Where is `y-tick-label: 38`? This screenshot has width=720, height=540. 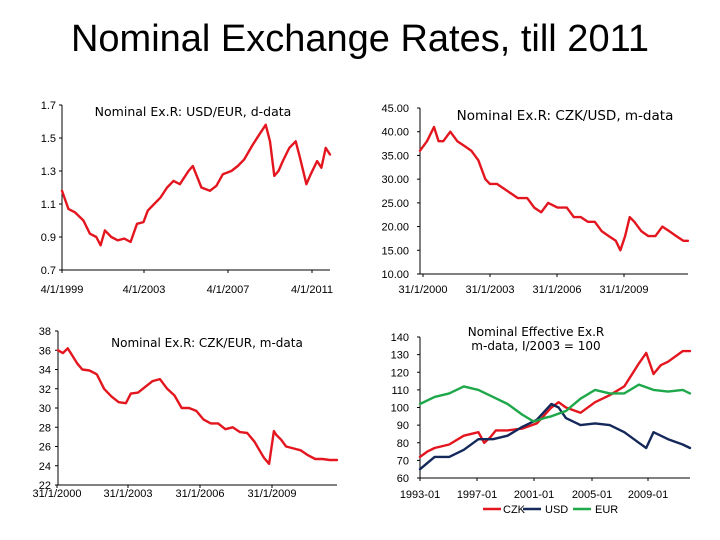
y-tick-label: 38 is located at coordinates (45, 332).